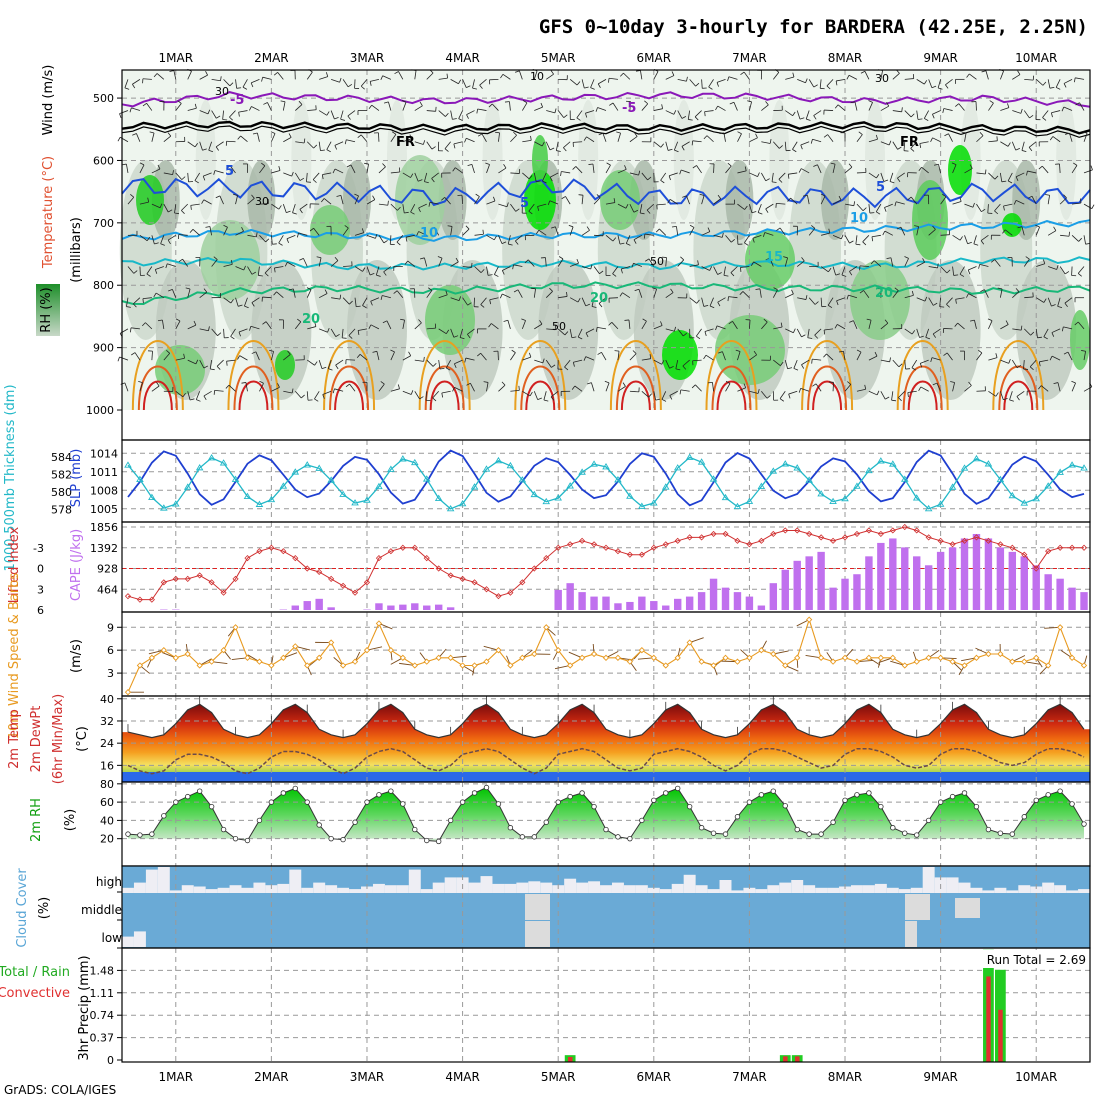 The width and height of the screenshot is (1100, 1100). Describe the element at coordinates (58, 739) in the screenshot. I see `minmax-axis-label: (6hr Min/Max)` at that location.